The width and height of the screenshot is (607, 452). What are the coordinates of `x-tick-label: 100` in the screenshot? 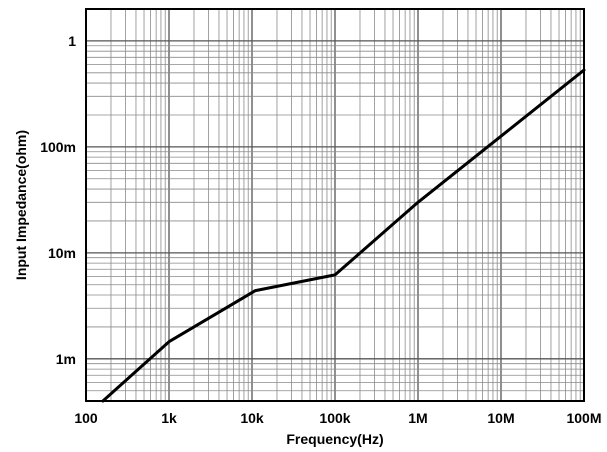 It's located at (86, 418).